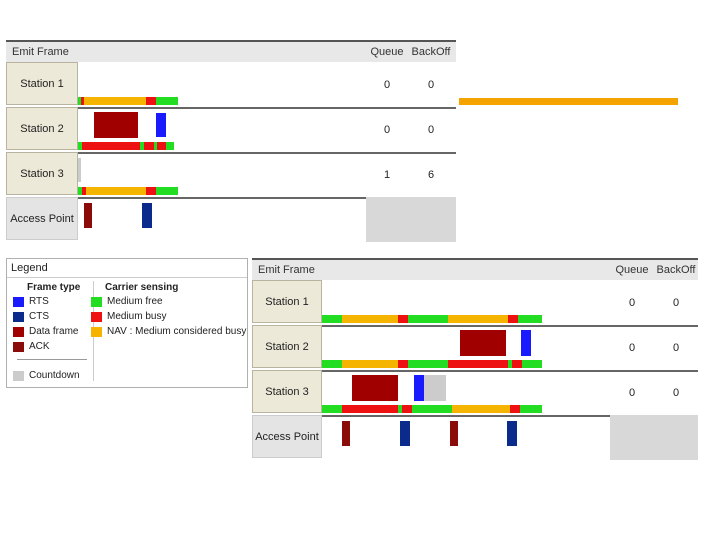 The height and width of the screenshot is (540, 720). What do you see at coordinates (411, 219) in the screenshot?
I see `empty-cell` at bounding box center [411, 219].